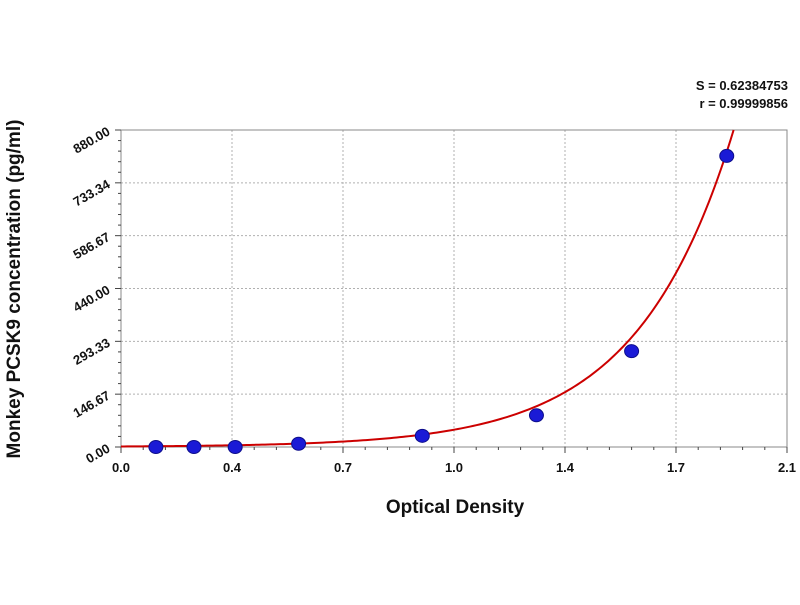 The image size is (800, 605). What do you see at coordinates (343, 467) in the screenshot?
I see `x-tick-label: 0.7` at bounding box center [343, 467].